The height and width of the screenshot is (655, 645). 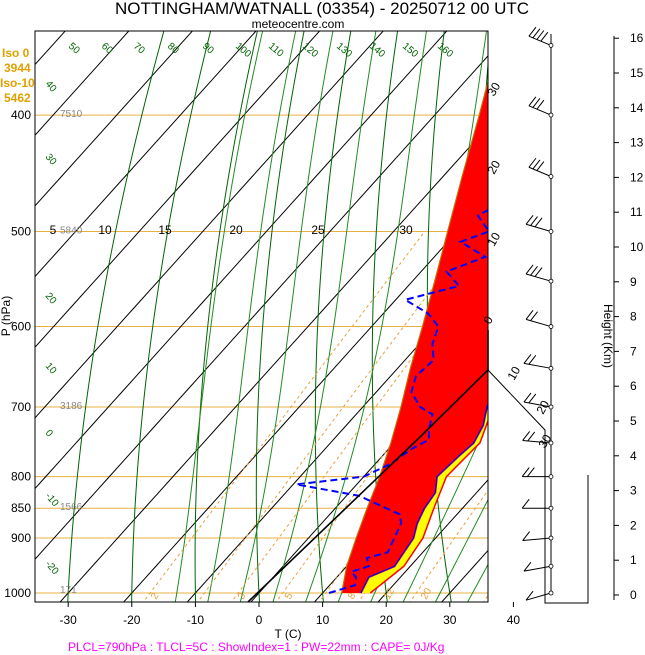 I want to click on footer-cape: : CAPE= 0J/Kg, so click(x=404, y=647).